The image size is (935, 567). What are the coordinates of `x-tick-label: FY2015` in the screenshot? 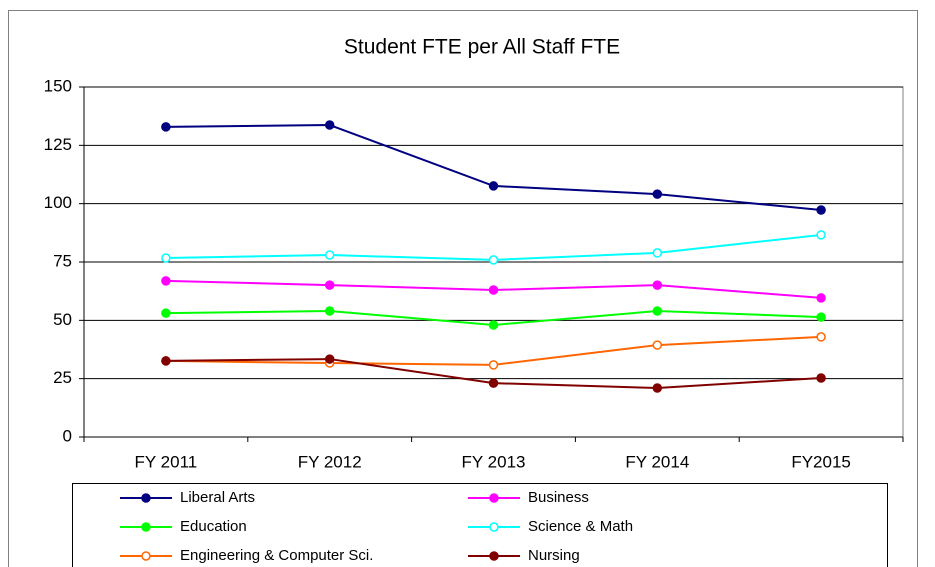 It's located at (821, 461).